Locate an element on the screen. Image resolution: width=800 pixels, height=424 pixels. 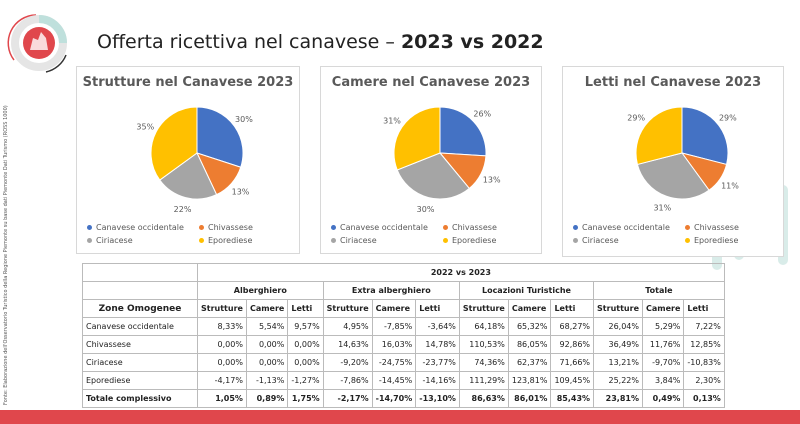
value-cell: 74,36% is located at coordinates (483, 362).